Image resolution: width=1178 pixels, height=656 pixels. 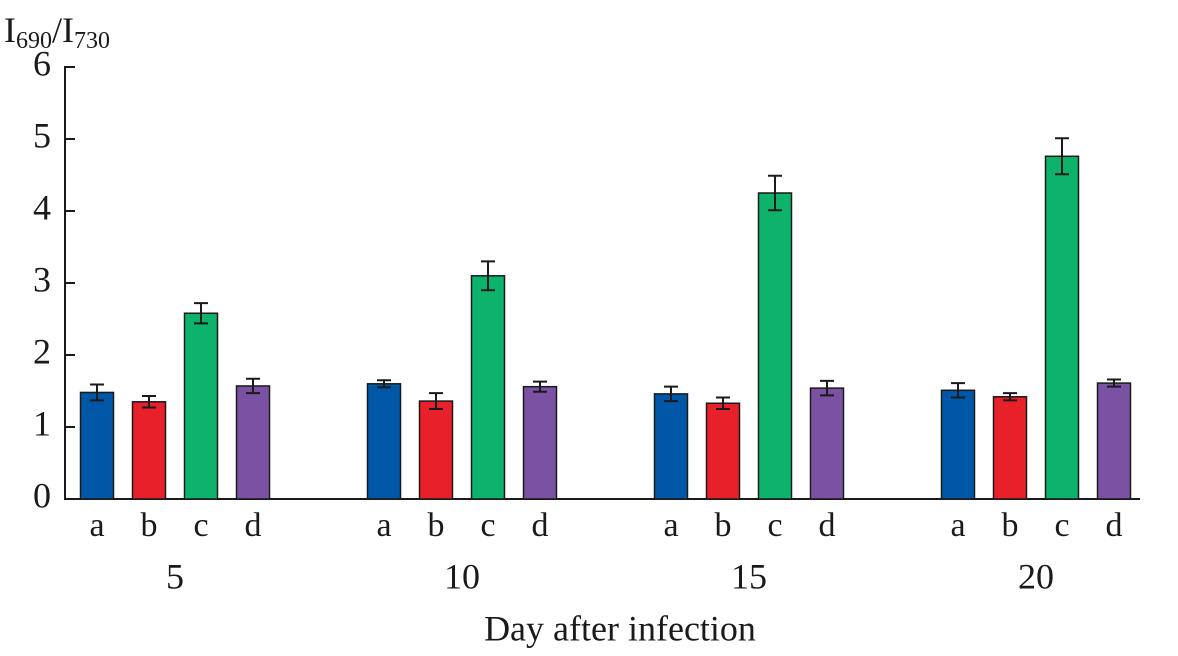 I want to click on group-label: 5, so click(x=175, y=576).